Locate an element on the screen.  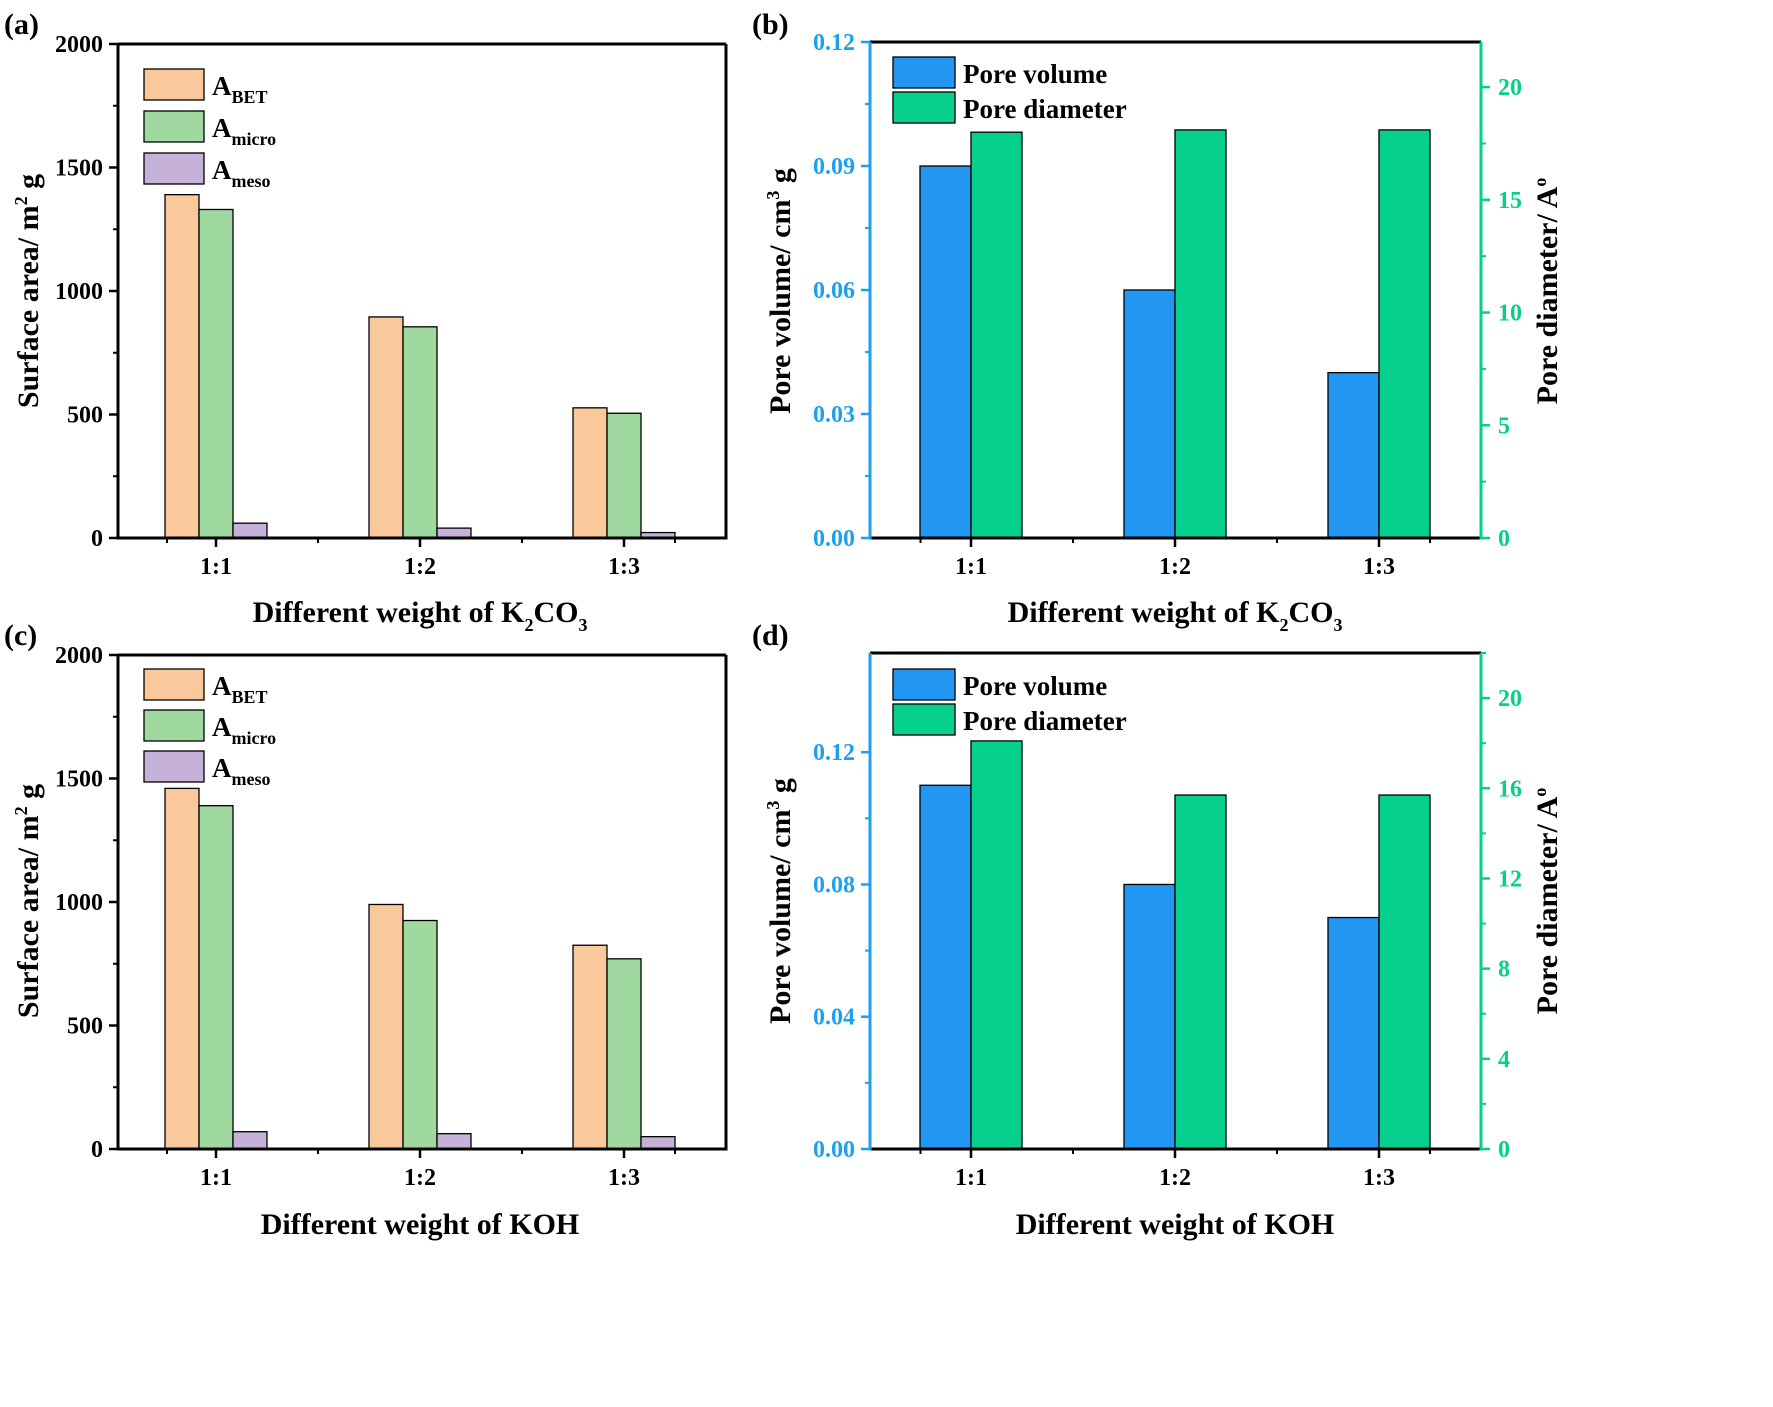
legend-label: Ameso is located at coordinates (241, 173).